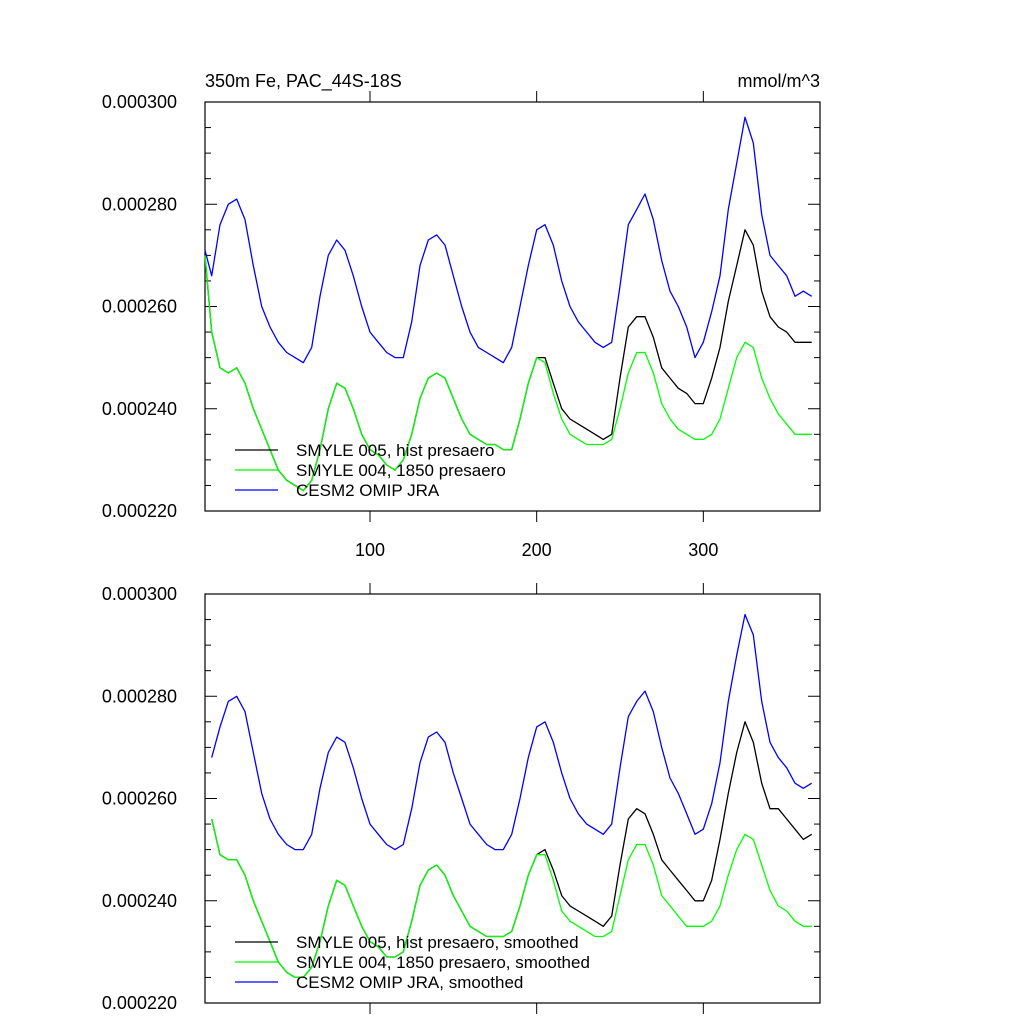 This screenshot has width=1024, height=1024. Describe the element at coordinates (401, 470) in the screenshot. I see `legend-label: SMYLE 004, 1850 presaero` at that location.